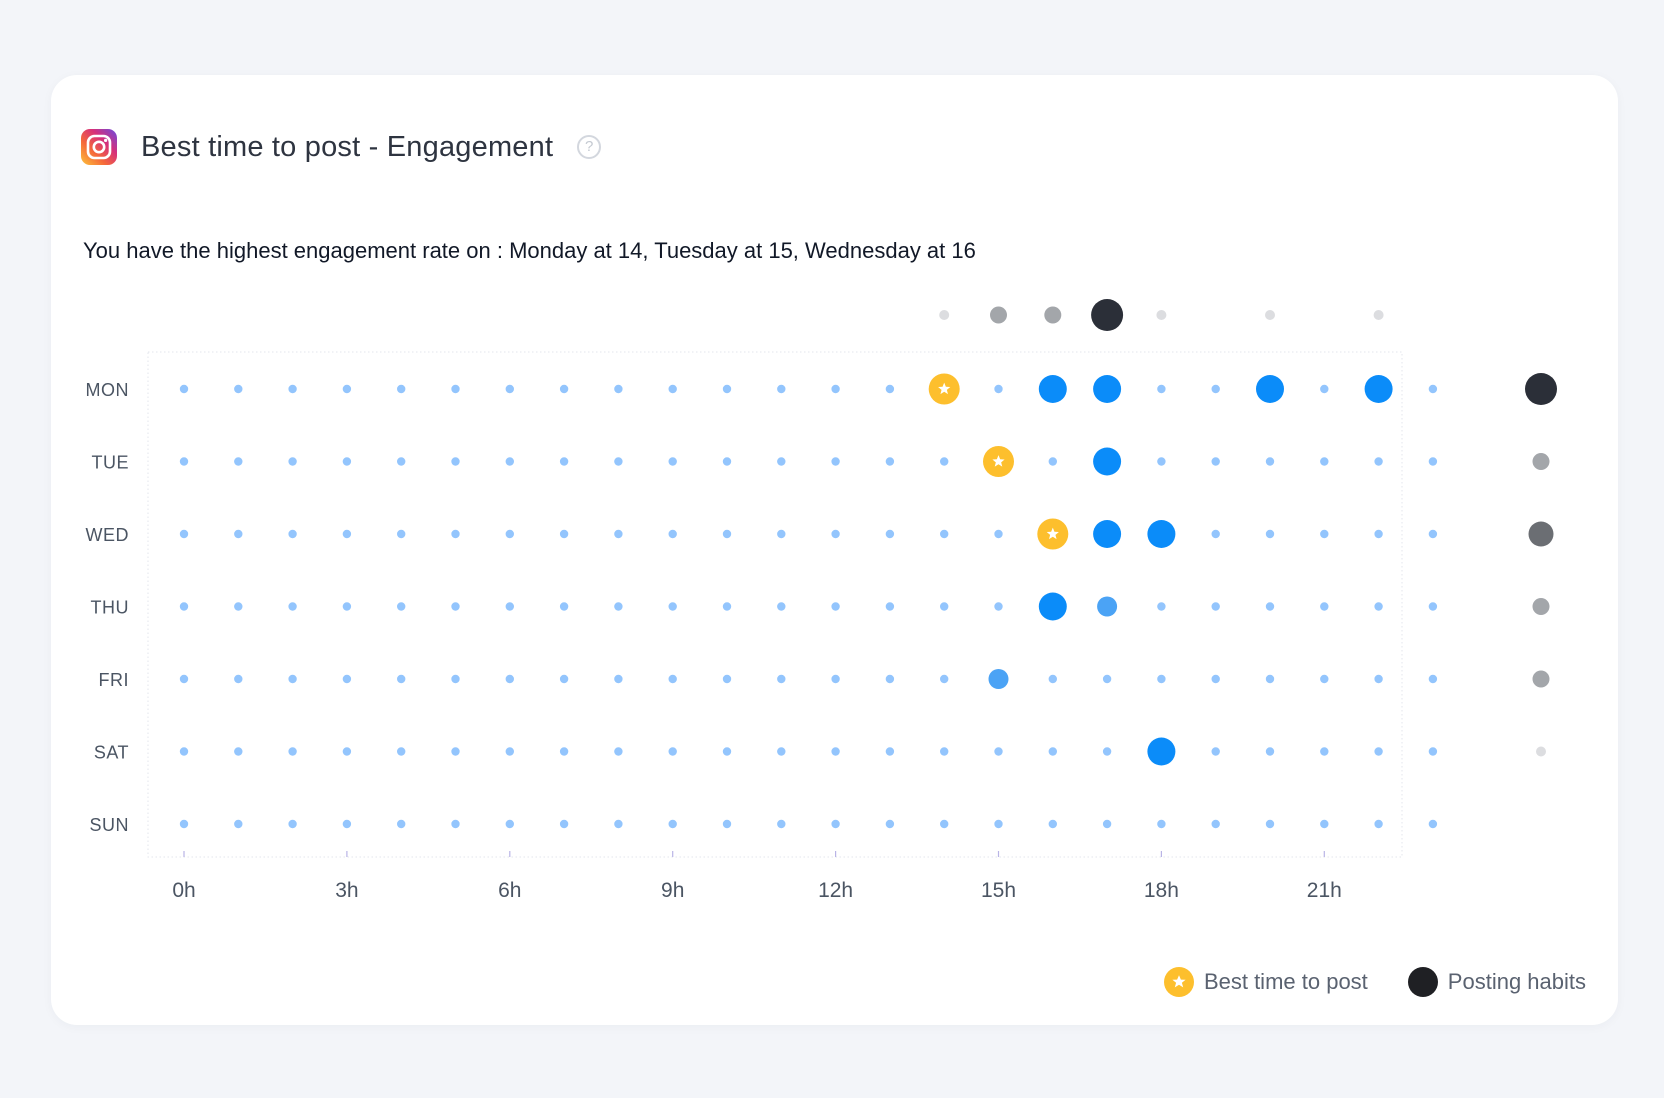 This screenshot has height=1098, width=1664. Describe the element at coordinates (1516, 981) in the screenshot. I see `legend-posting-habits-label: Posting habits` at that location.